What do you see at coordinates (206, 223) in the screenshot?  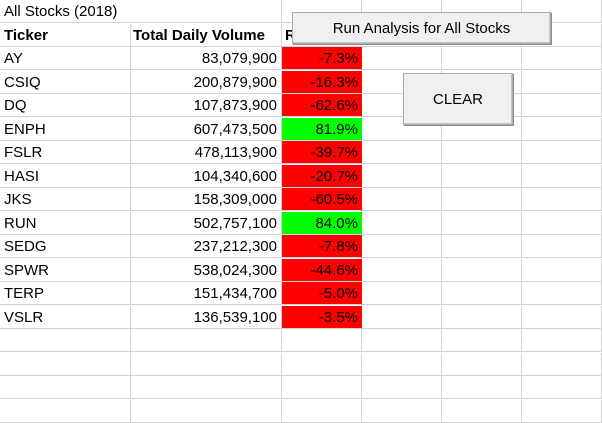 I see `volume-cell: 502,757,100` at bounding box center [206, 223].